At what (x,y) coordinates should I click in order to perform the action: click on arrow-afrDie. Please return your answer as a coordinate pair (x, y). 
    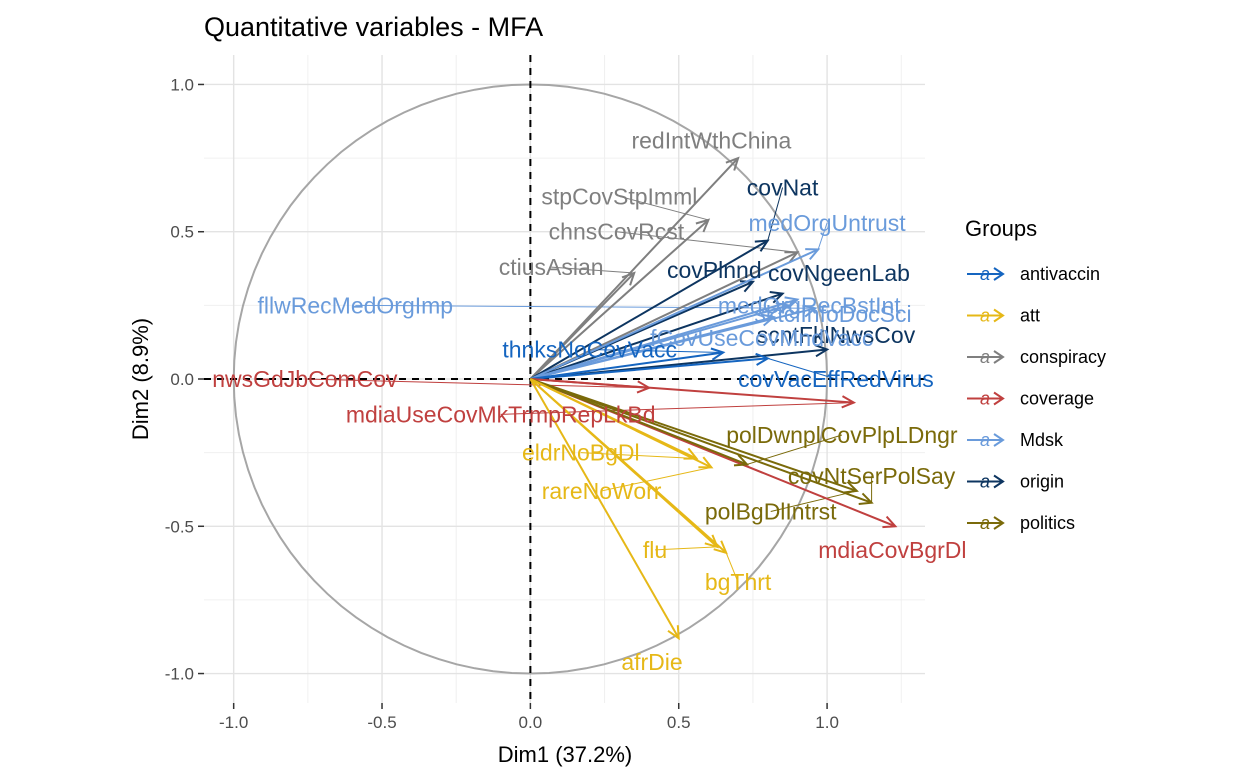
    Looking at the image, I should click on (604, 509).